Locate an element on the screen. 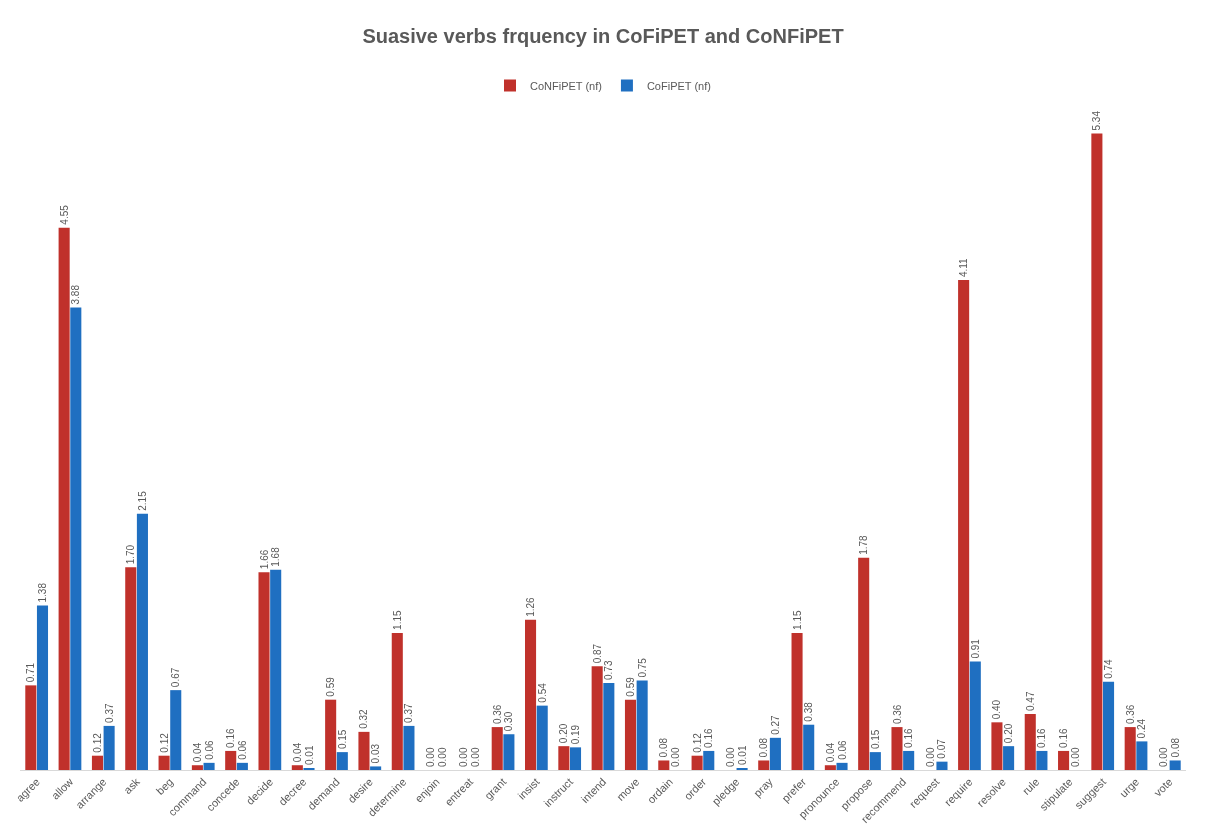 This screenshot has width=1206, height=840. x-tick-label: ask is located at coordinates (132, 786).